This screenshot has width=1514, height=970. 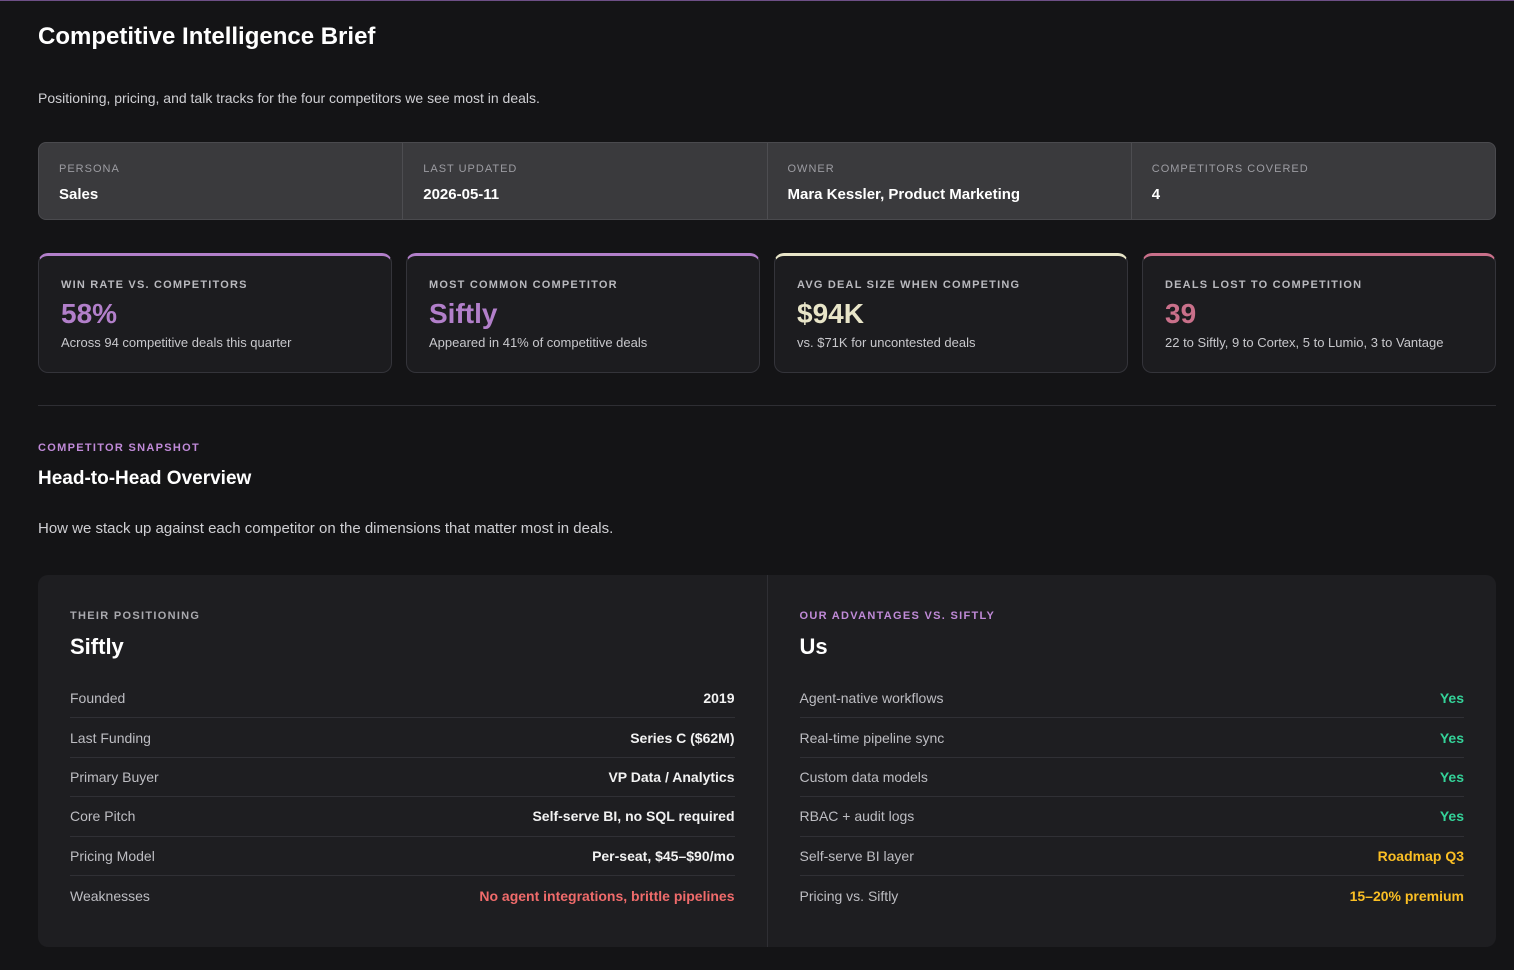 What do you see at coordinates (176, 342) in the screenshot?
I see `kpi-note: Across 94 competitive deals this quarter` at bounding box center [176, 342].